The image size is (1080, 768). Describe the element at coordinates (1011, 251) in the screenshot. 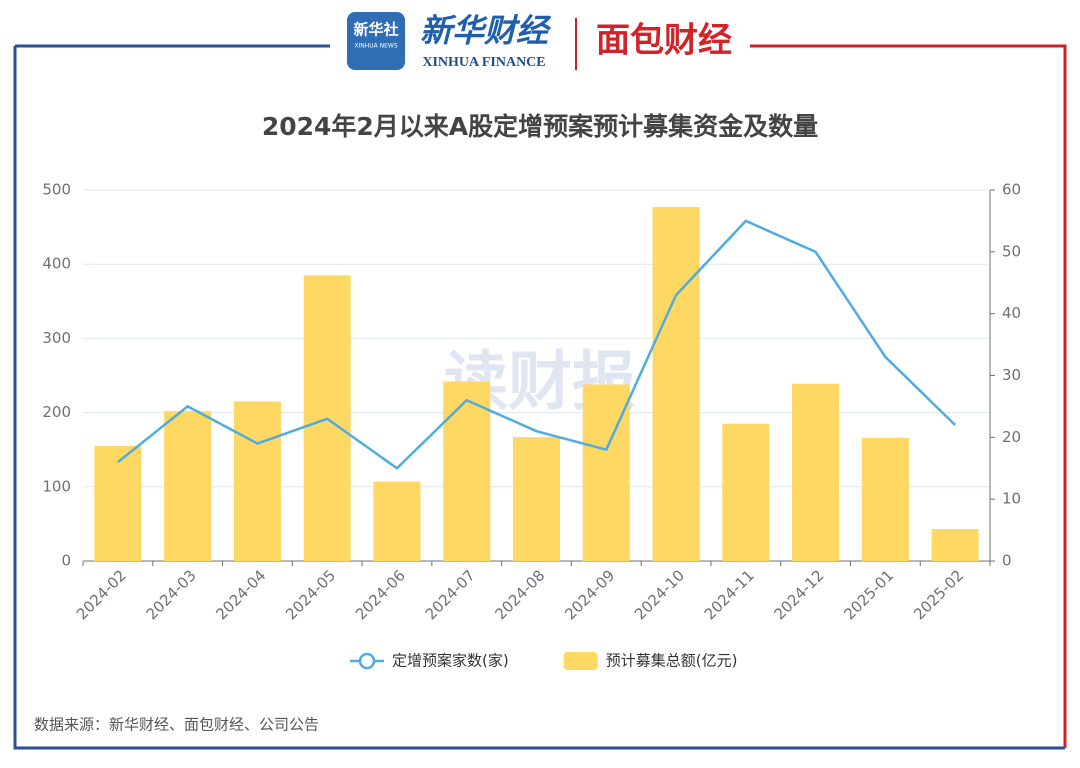

I see `y2-tick-label: 50` at that location.